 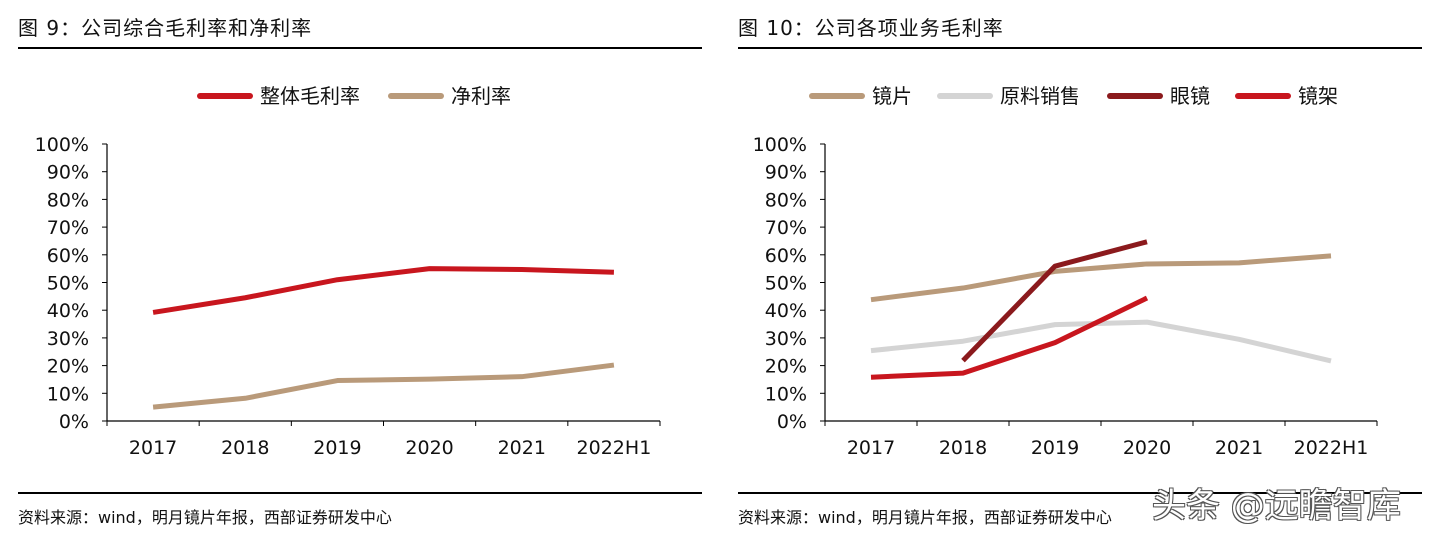 I want to click on legend-label: 净利率, so click(x=481, y=96).